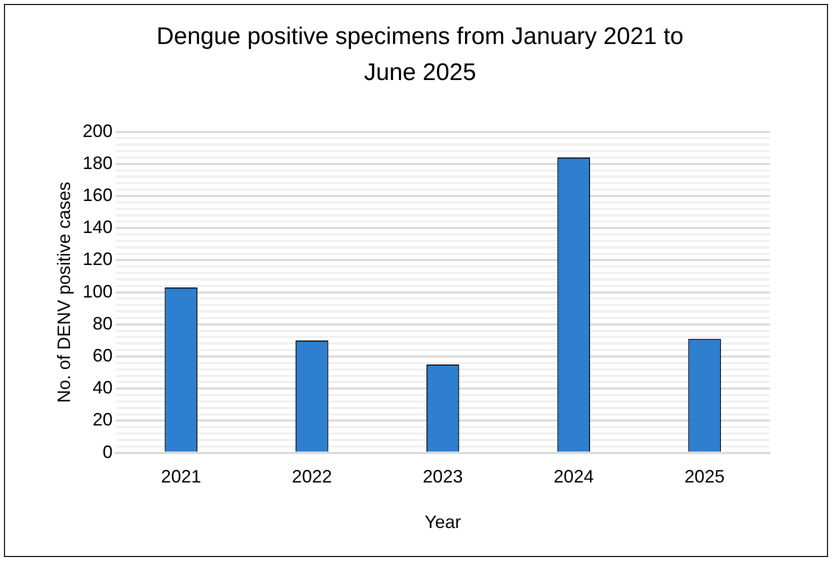 The image size is (834, 563). What do you see at coordinates (97, 162) in the screenshot?
I see `y-tick-label: 180` at bounding box center [97, 162].